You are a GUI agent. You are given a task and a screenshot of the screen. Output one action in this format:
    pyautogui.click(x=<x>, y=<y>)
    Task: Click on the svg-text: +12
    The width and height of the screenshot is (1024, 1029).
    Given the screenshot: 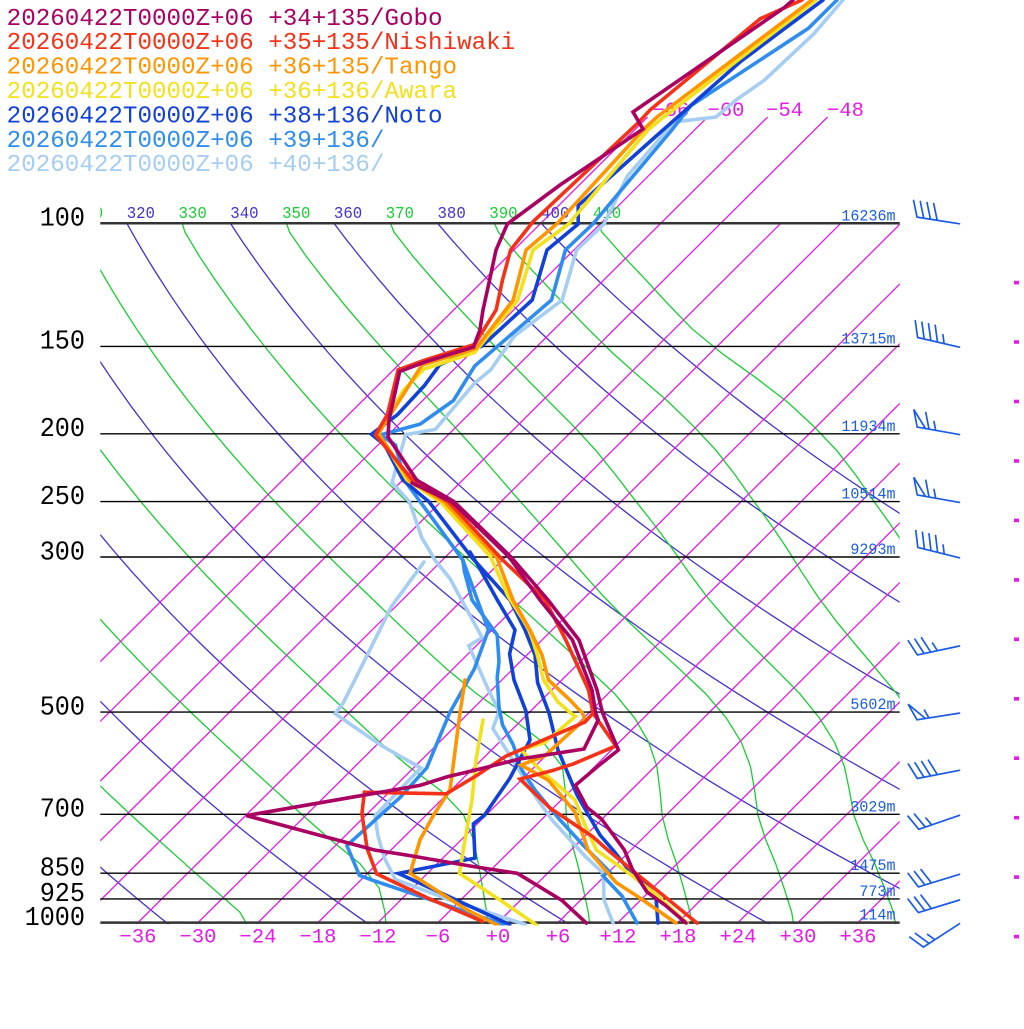 What is the action you would take?
    pyautogui.click(x=618, y=938)
    